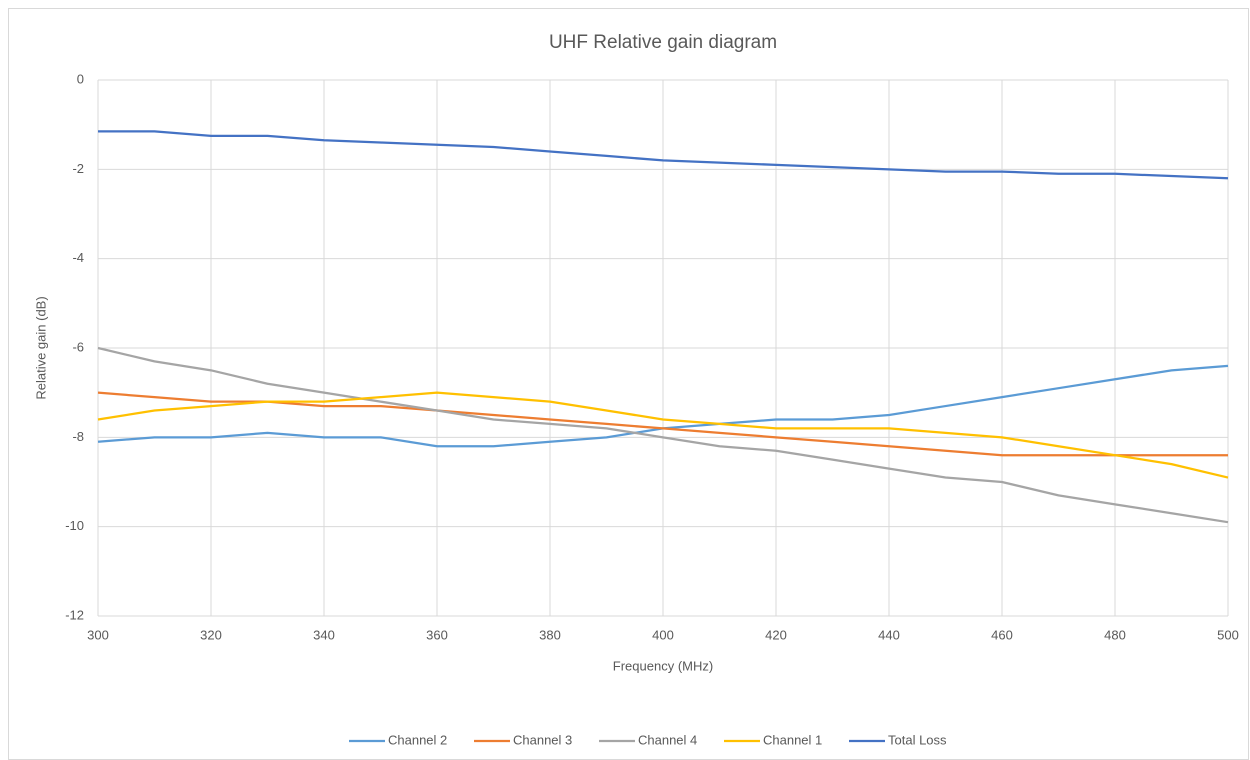 This screenshot has width=1250, height=760. What do you see at coordinates (74, 614) in the screenshot?
I see `y-tick-label: -12` at bounding box center [74, 614].